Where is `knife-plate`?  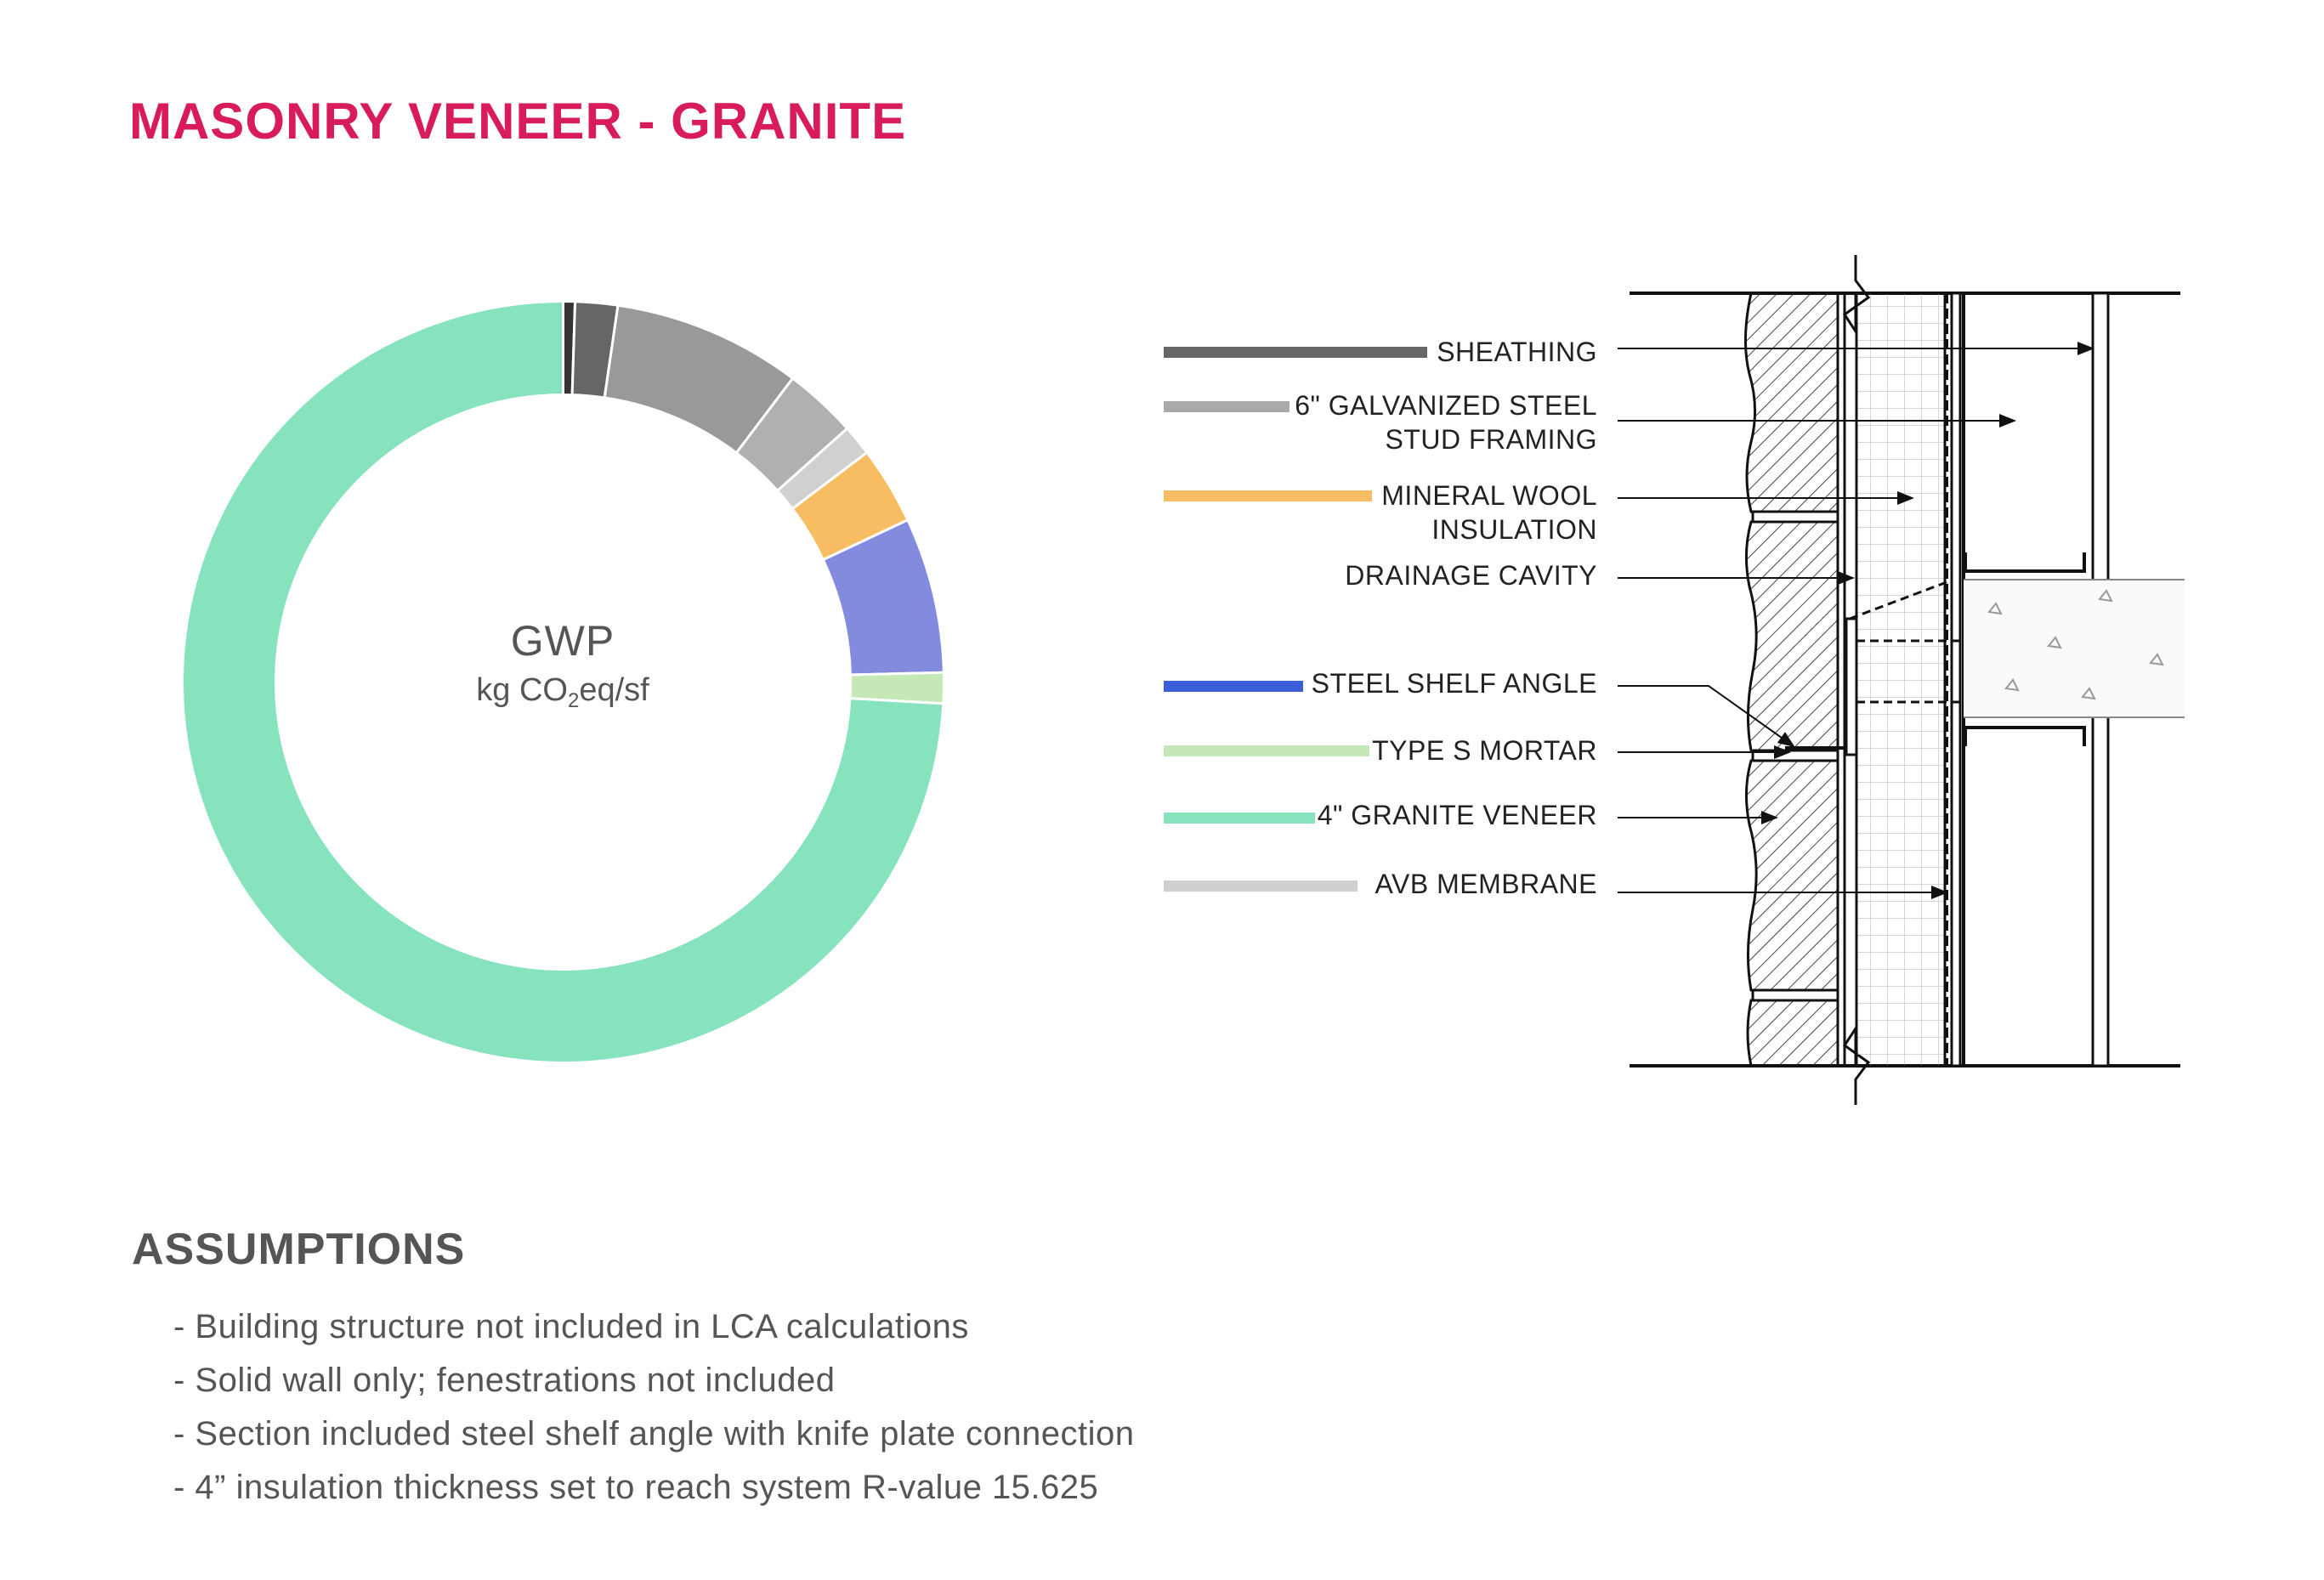 knife-plate is located at coordinates (1851, 687).